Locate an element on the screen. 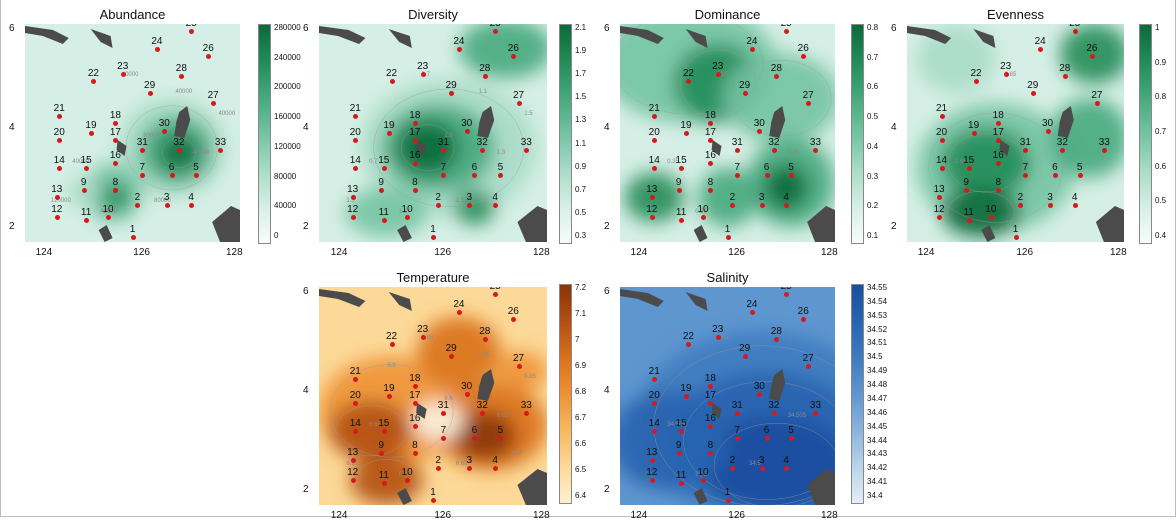 This screenshot has width=1176, height=521. station-label: 31 is located at coordinates (737, 143).